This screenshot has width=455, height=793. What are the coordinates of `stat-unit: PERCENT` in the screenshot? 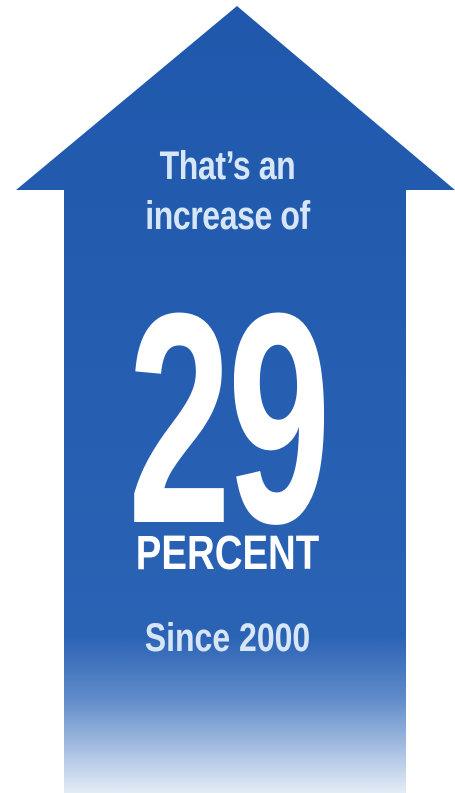 It's located at (227, 553).